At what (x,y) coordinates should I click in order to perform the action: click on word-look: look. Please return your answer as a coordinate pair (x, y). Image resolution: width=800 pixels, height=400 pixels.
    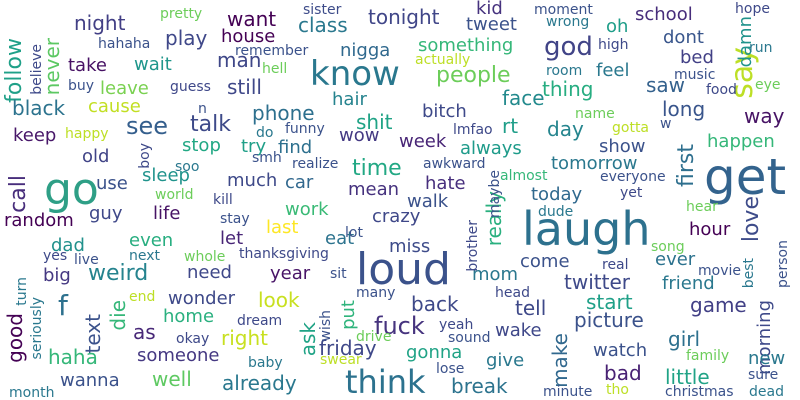
    Looking at the image, I should click on (279, 300).